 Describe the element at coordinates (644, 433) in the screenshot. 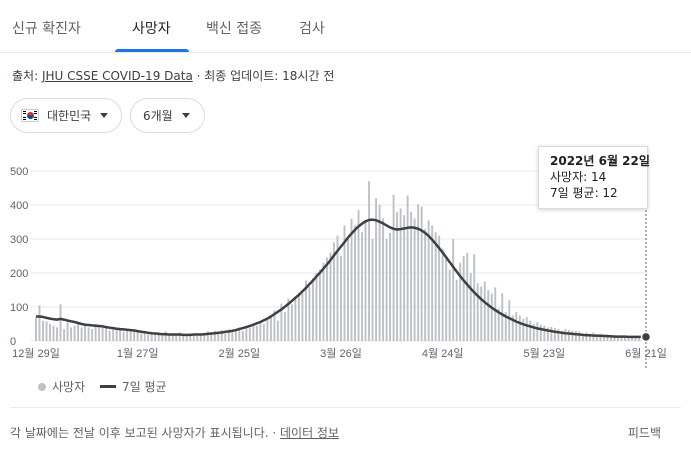

I see `feedback-link: 피드백` at that location.